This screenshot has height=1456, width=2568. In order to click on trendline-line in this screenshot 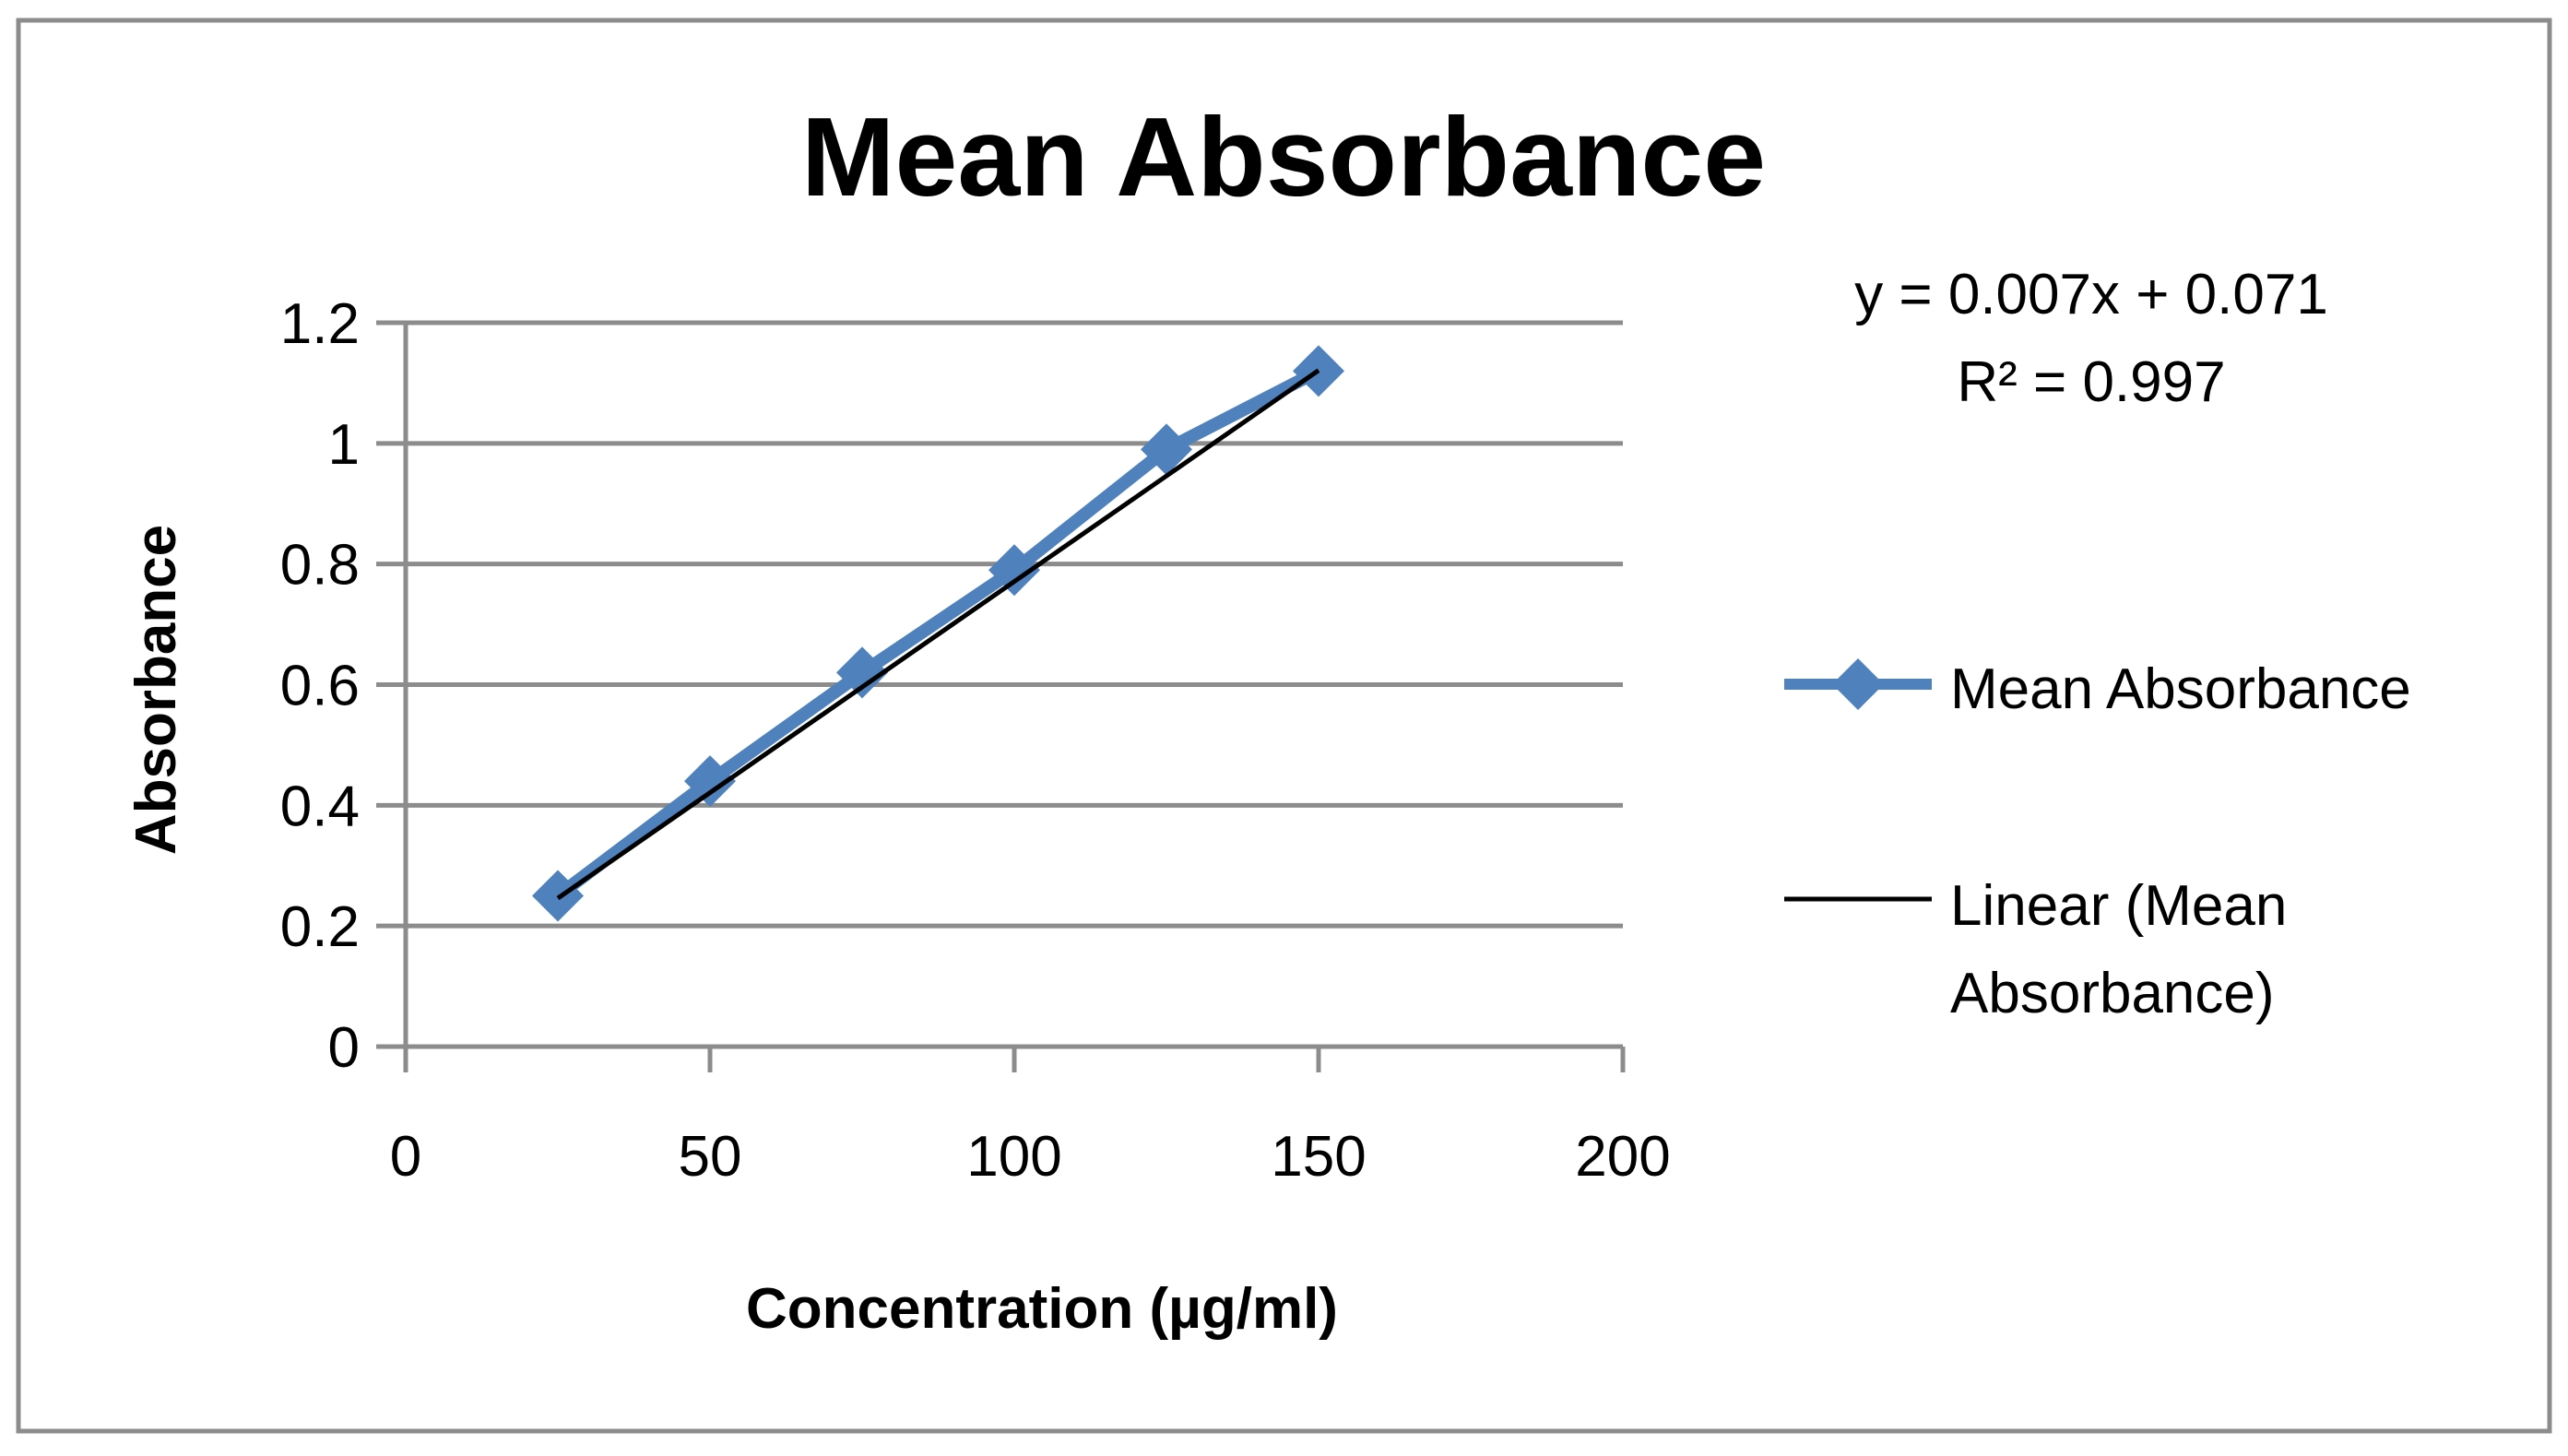, I will do `click(938, 634)`.